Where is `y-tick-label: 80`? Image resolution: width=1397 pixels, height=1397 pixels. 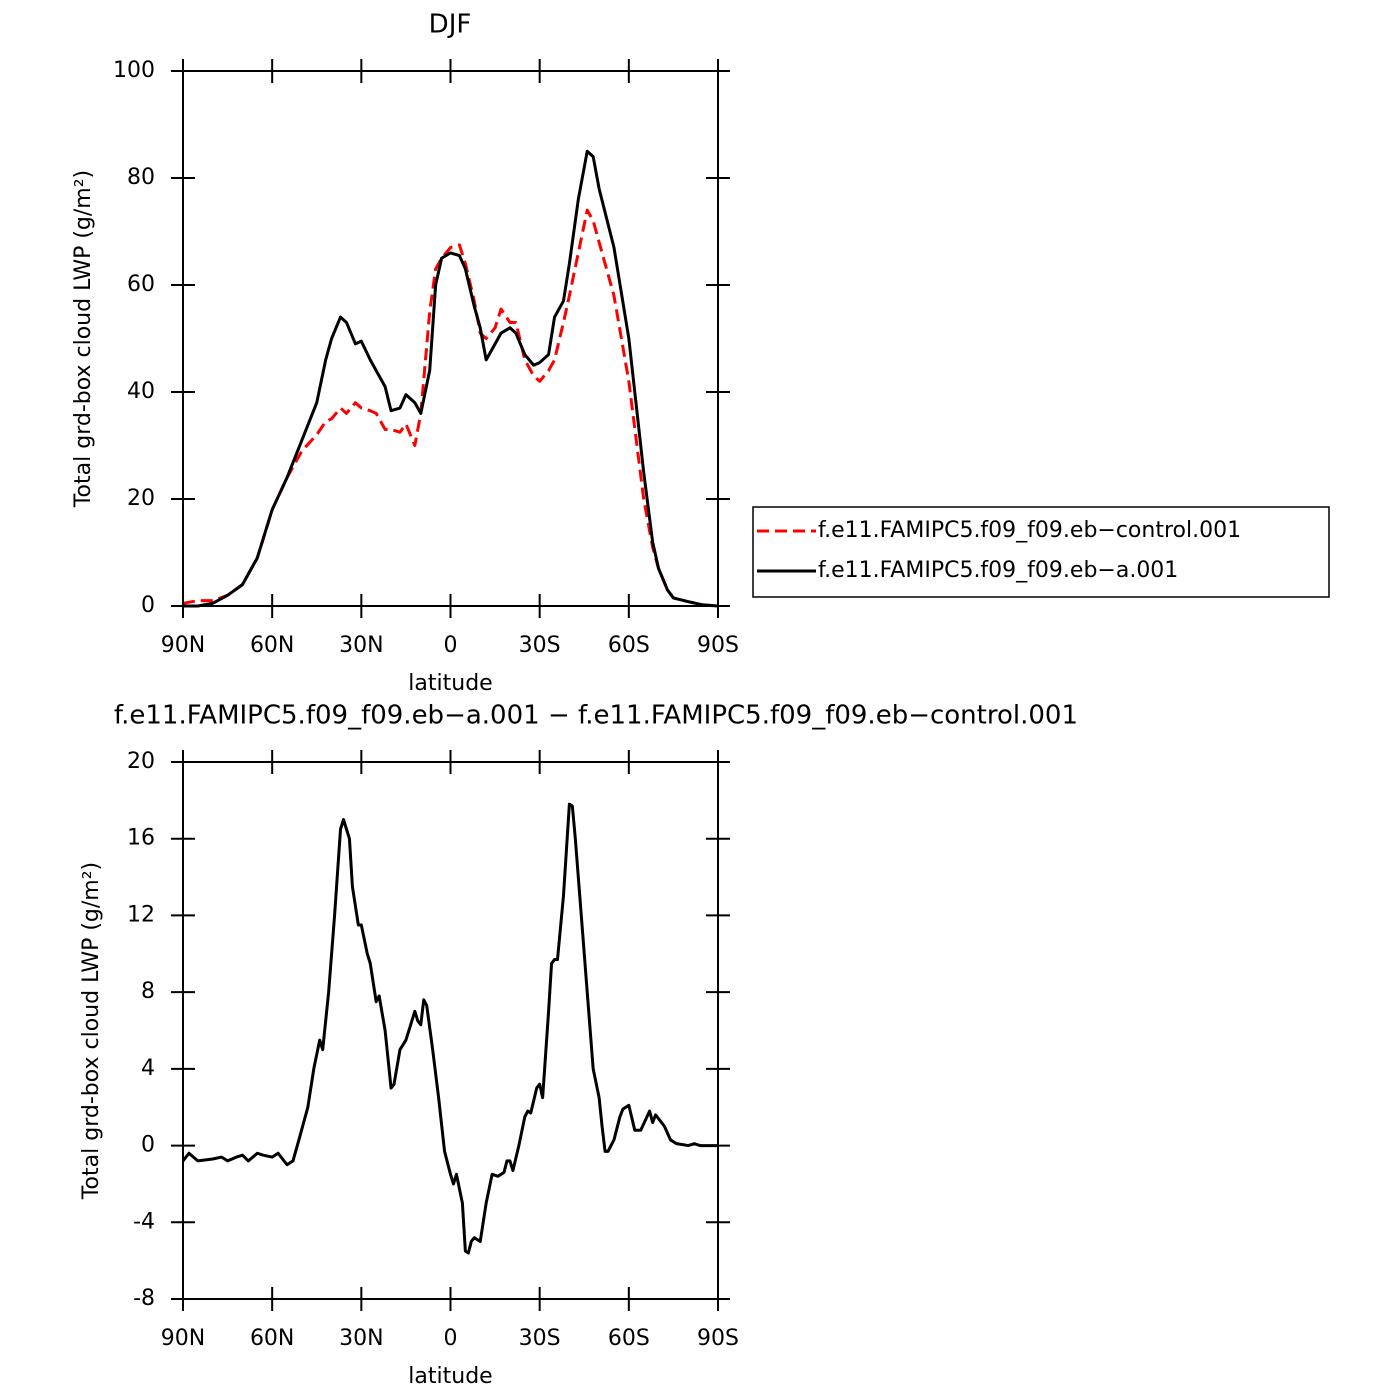
y-tick-label: 80 is located at coordinates (141, 177).